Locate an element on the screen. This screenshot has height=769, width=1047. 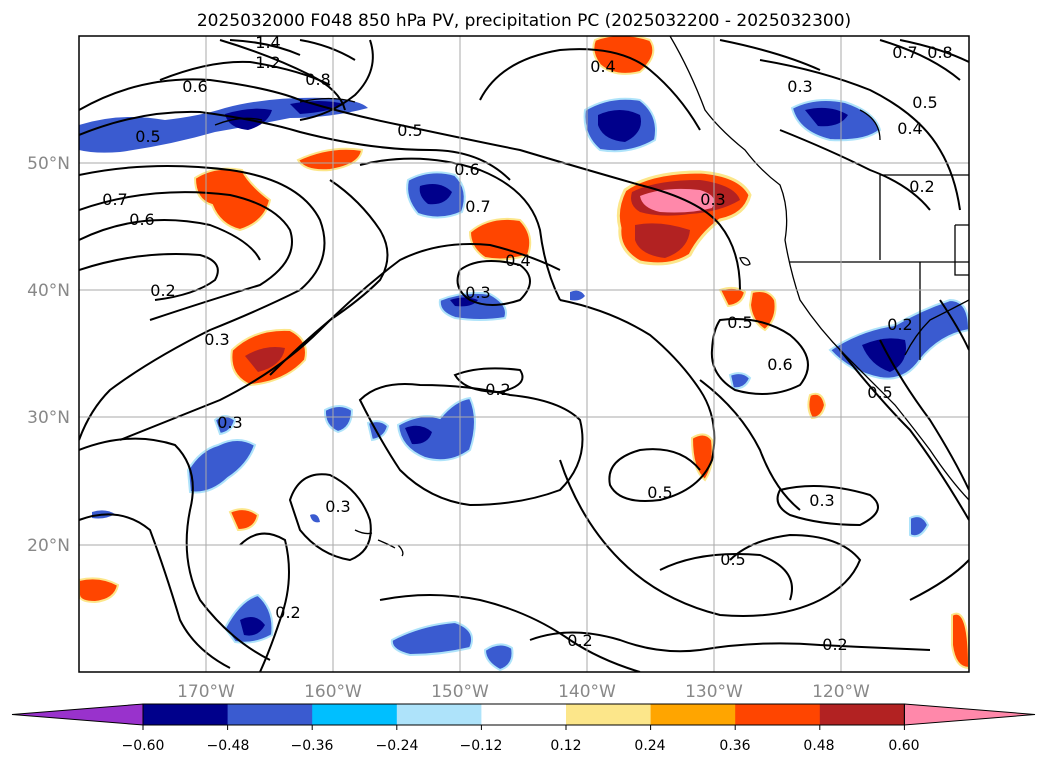
lat-axis: 50°N 40°N 30°N 20°N is located at coordinates (48, 355).